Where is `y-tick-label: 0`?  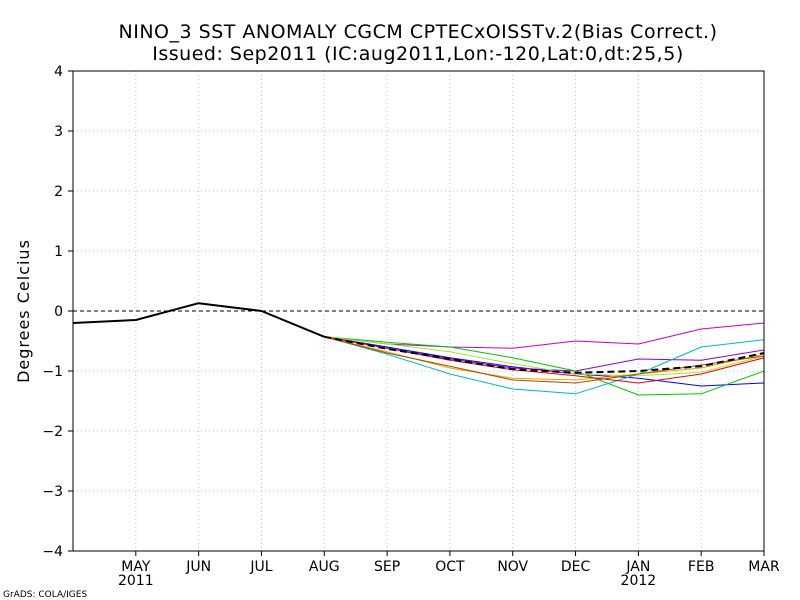
y-tick-label: 0 is located at coordinates (58, 312).